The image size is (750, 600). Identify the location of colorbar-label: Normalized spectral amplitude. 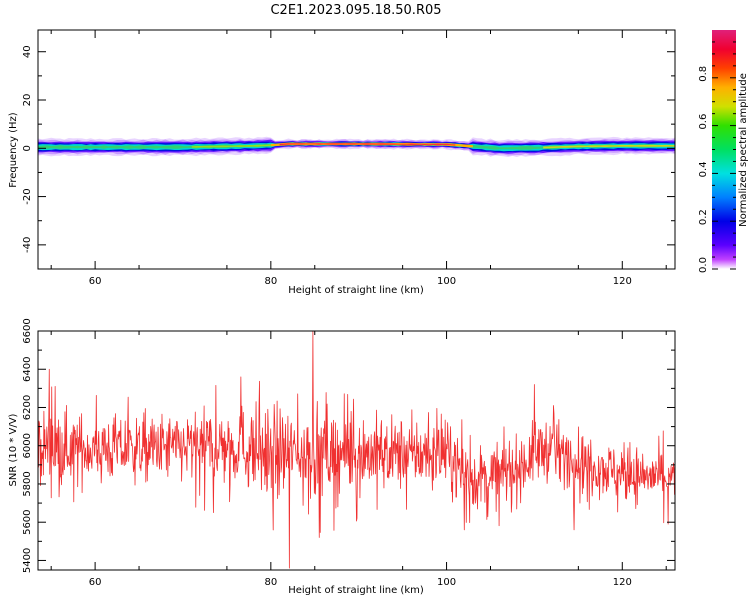
(743, 150).